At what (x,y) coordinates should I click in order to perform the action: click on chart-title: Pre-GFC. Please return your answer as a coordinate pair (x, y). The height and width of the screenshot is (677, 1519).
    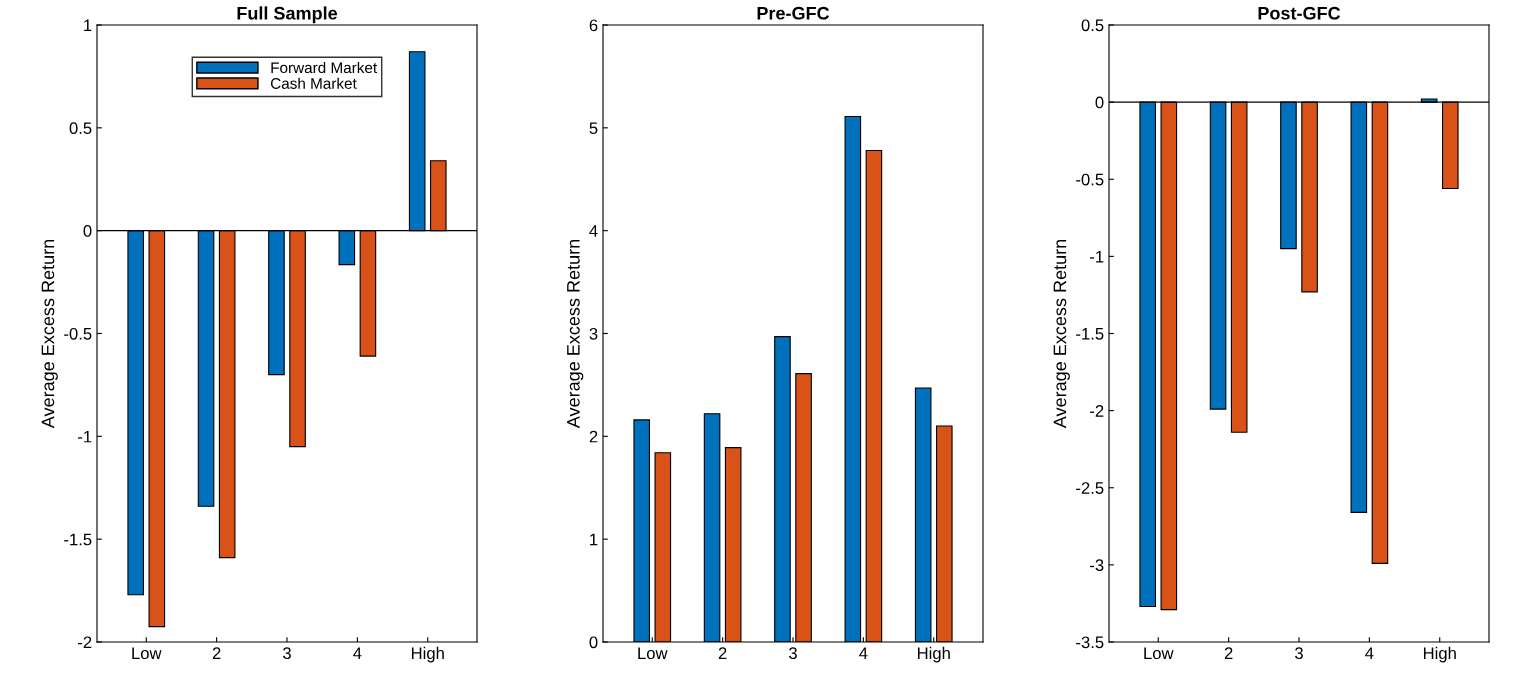
    Looking at the image, I should click on (793, 13).